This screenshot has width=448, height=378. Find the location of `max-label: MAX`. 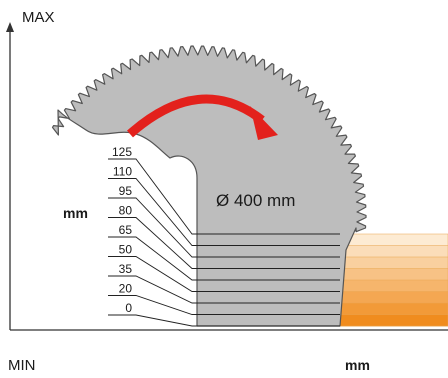

max-label: MAX is located at coordinates (38, 17).